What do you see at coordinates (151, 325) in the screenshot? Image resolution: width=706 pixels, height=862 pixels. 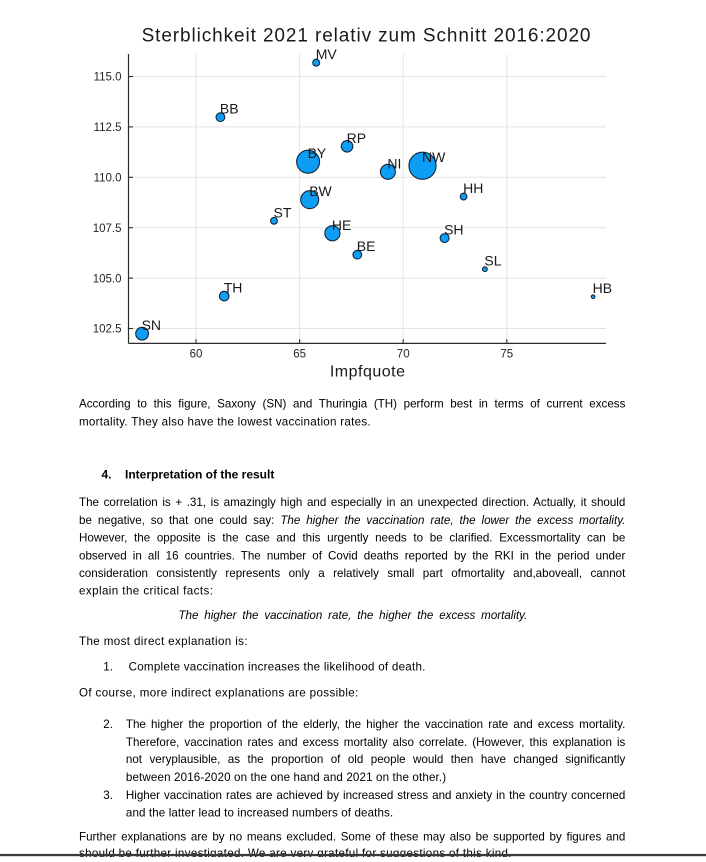 I see `svg-text: SN` at bounding box center [151, 325].